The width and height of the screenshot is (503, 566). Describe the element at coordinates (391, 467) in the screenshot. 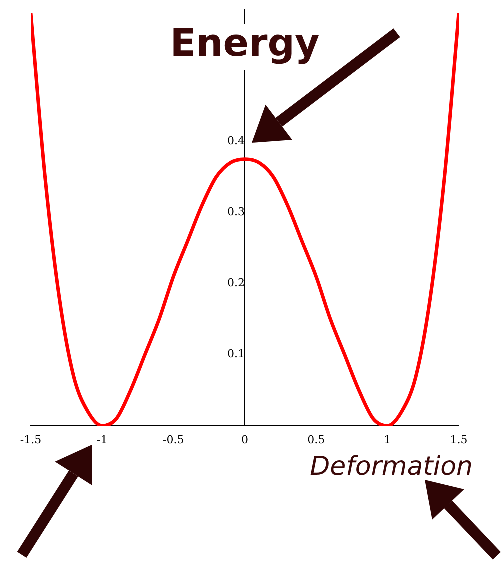

I see `x-axis-title: Deformation` at that location.